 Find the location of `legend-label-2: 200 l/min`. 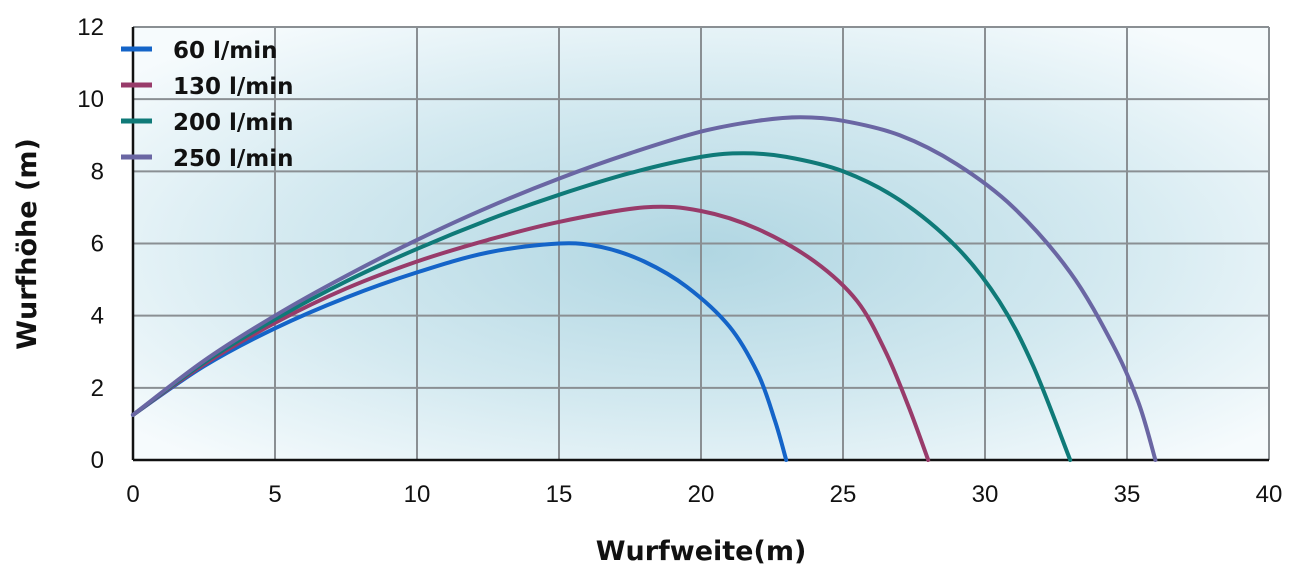

legend-label-2: 200 l/min is located at coordinates (233, 123).